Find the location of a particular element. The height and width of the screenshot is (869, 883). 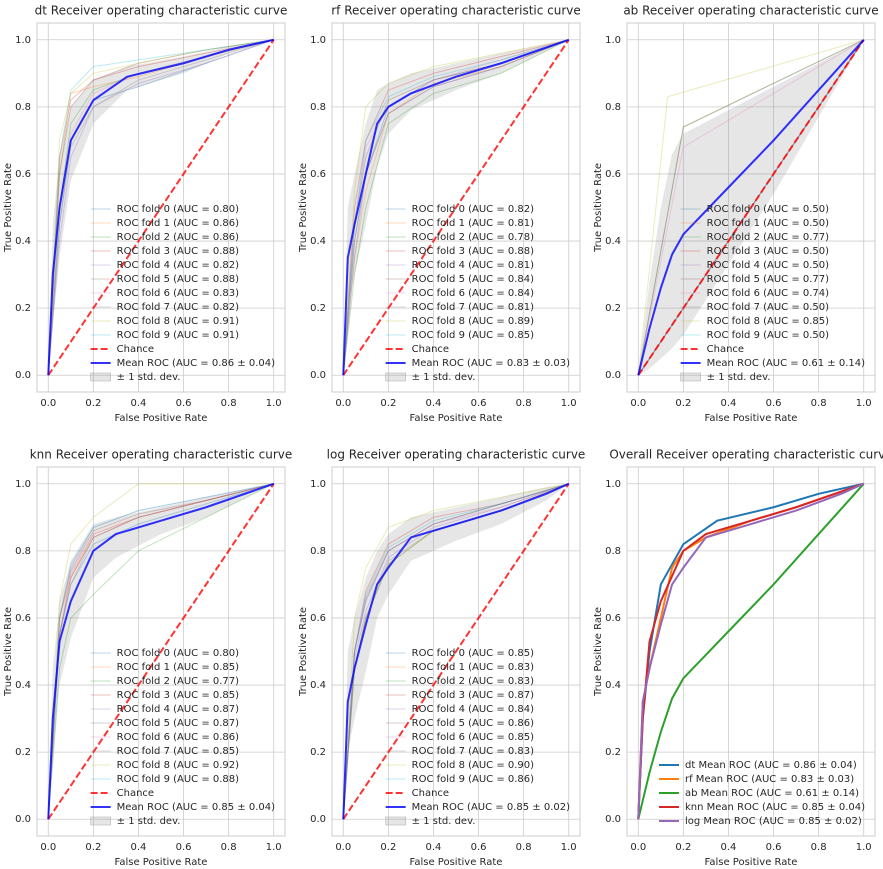

x-tick-label: 0.4 is located at coordinates (729, 847).